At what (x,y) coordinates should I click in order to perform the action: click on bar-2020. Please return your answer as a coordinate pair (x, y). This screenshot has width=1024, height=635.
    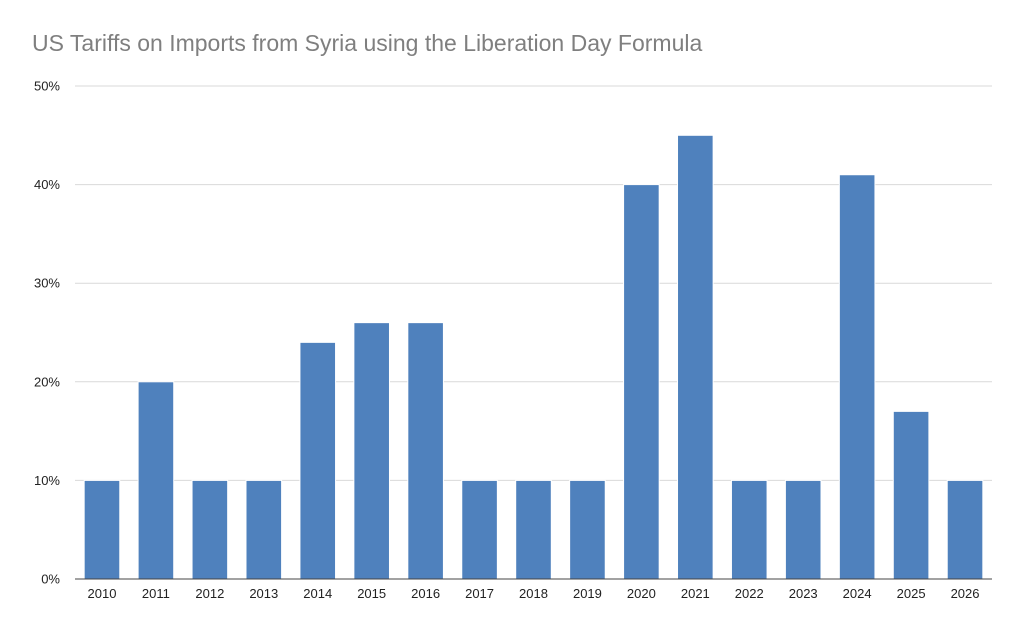
    Looking at the image, I should click on (641, 382).